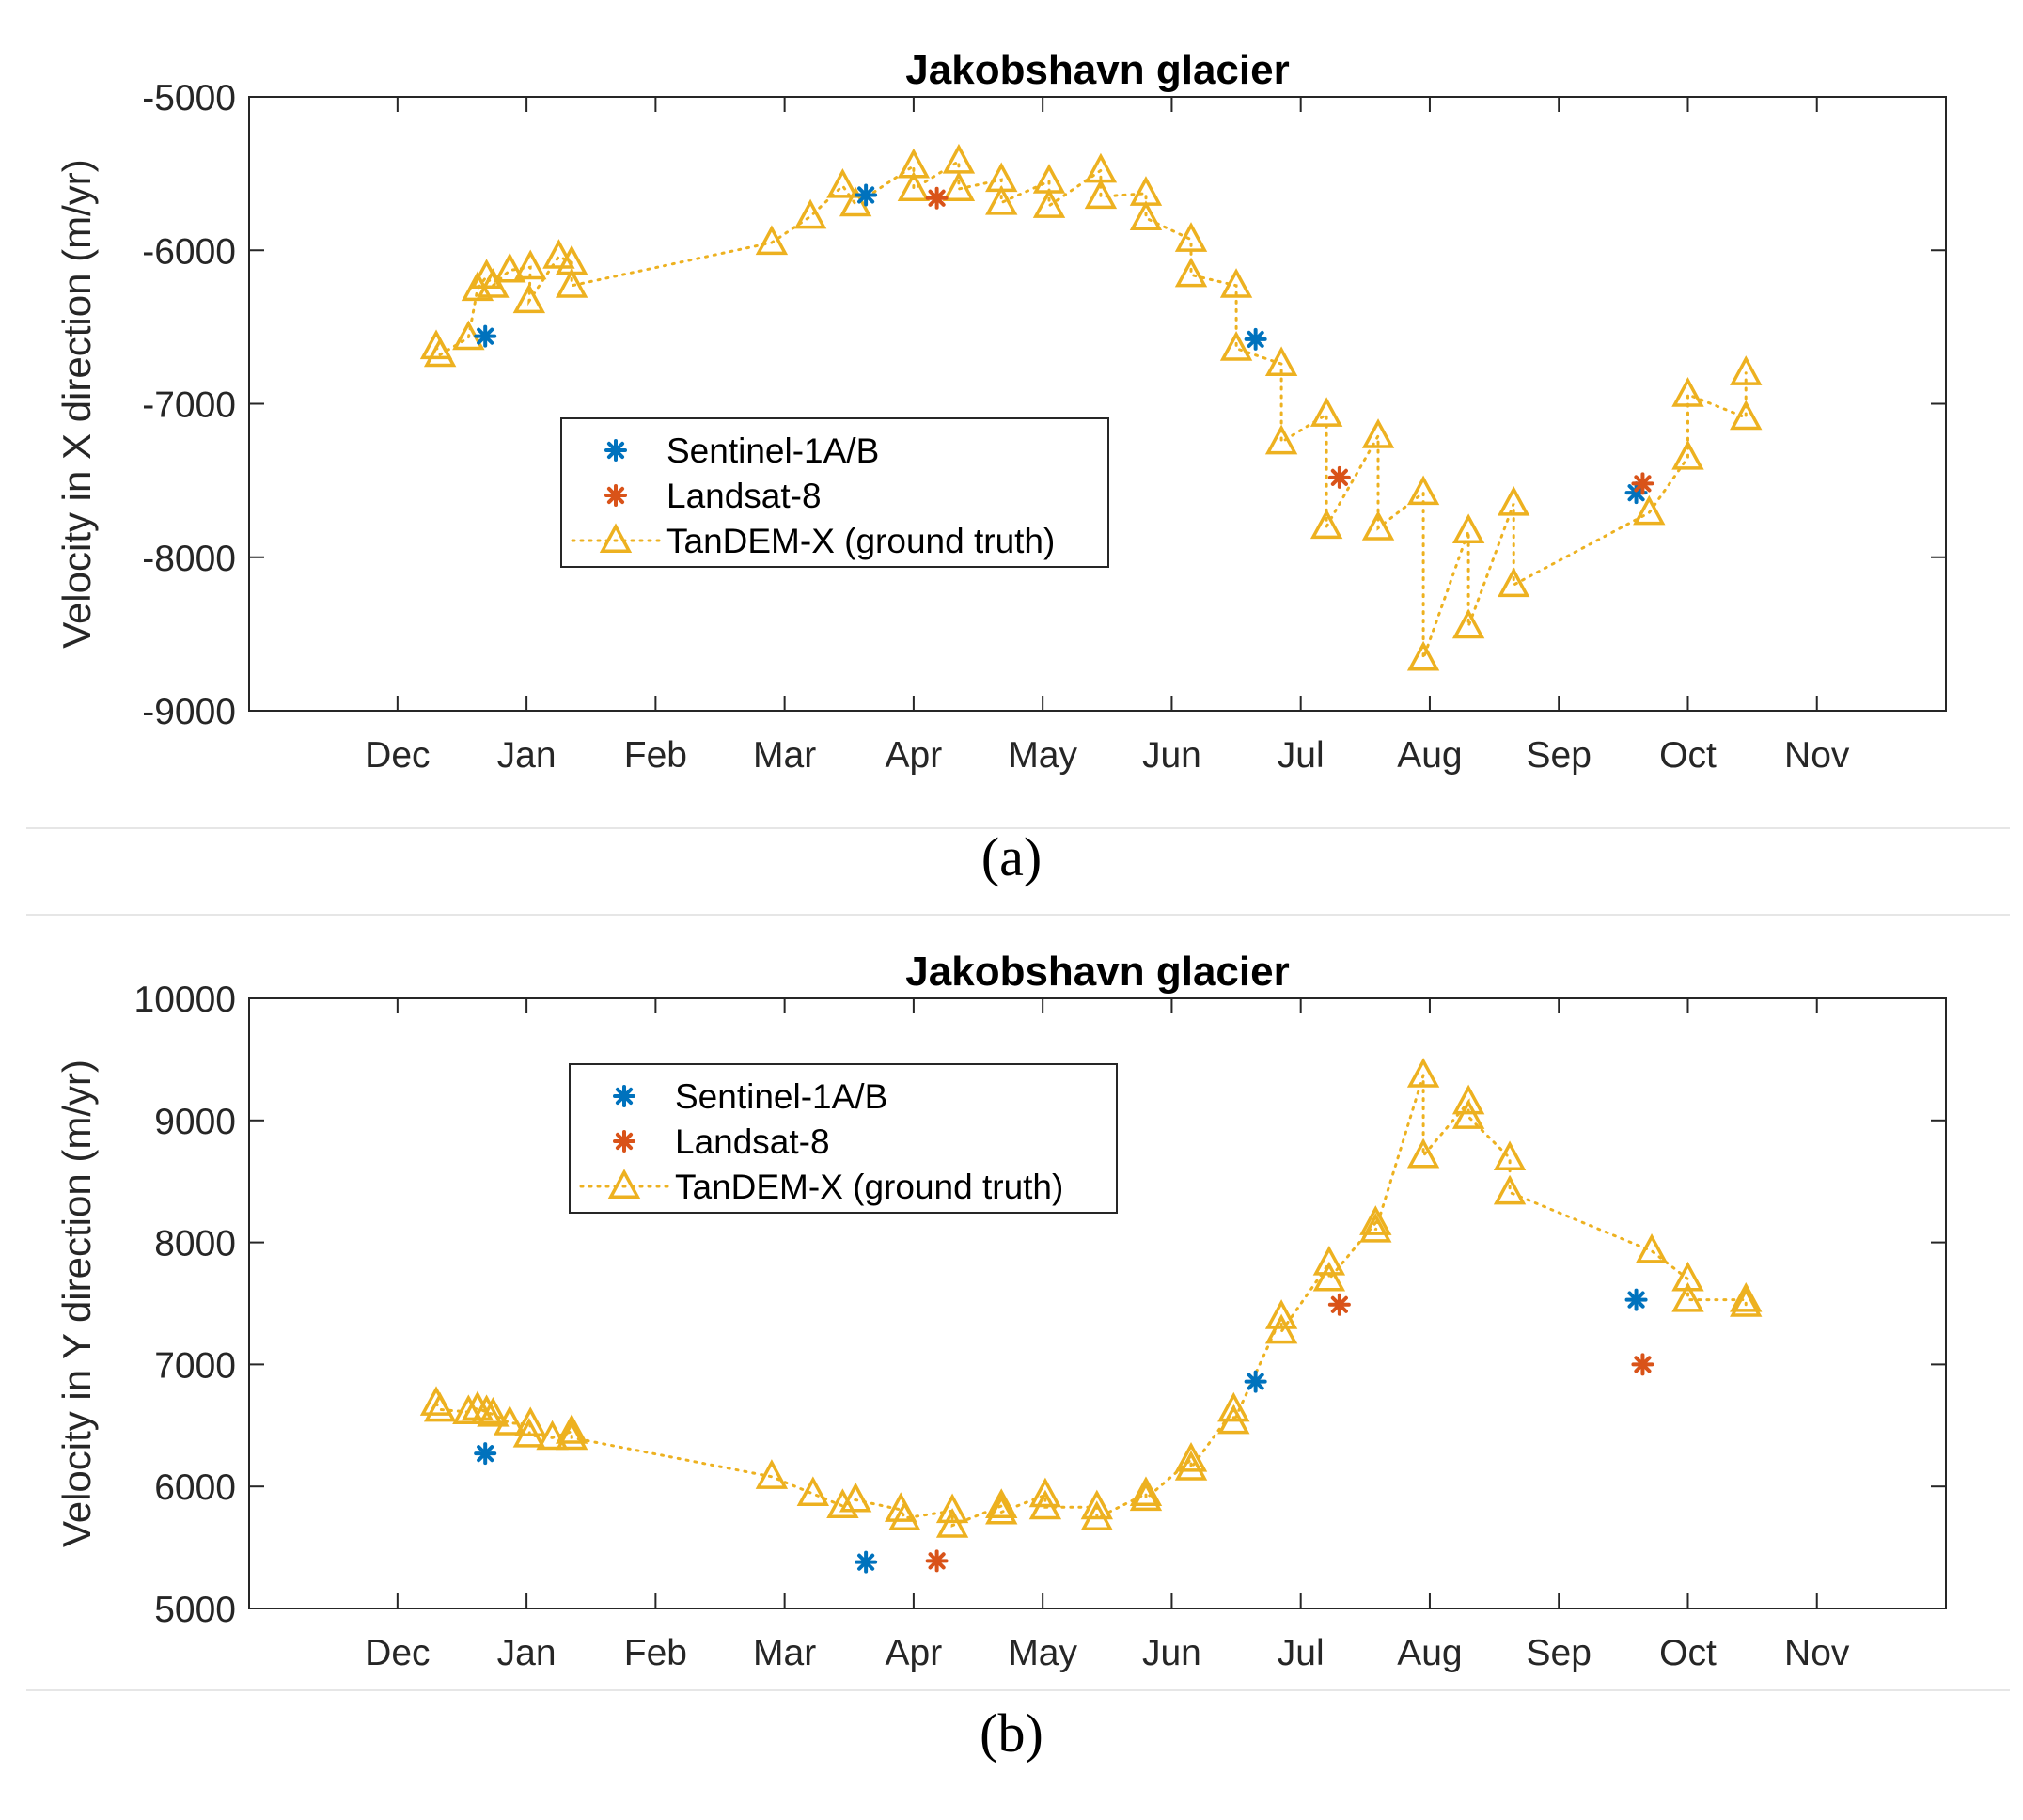 The image size is (2023, 1820). Describe the element at coordinates (189, 712) in the screenshot. I see `y-tick-label: -9000` at that location.